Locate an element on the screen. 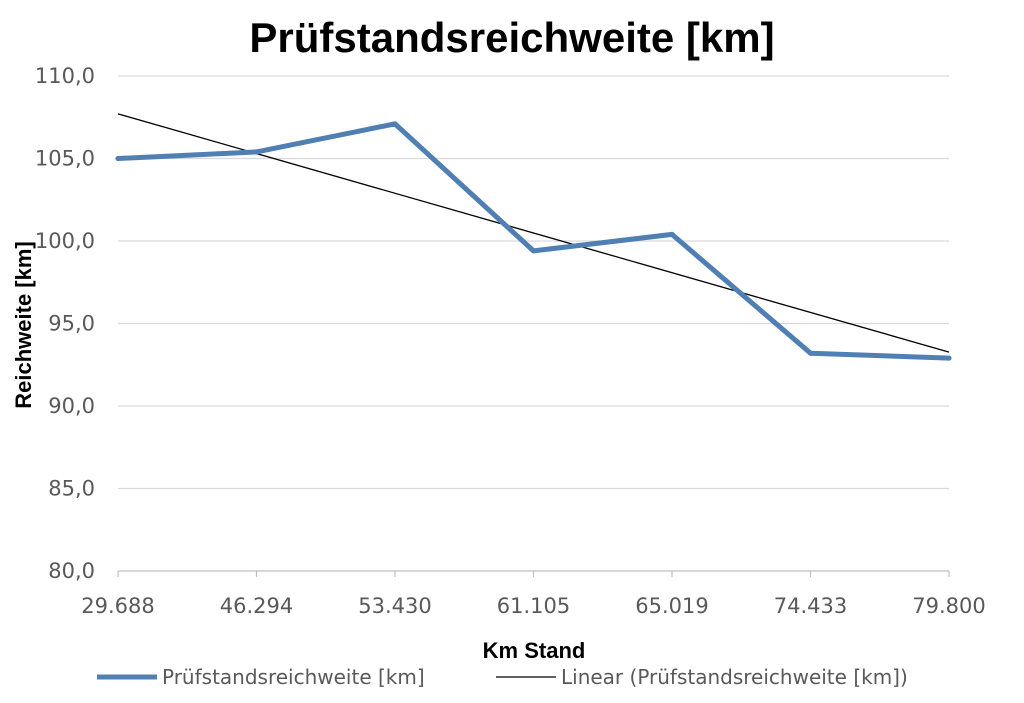  y-tick-label: 95,0 is located at coordinates (71, 324).